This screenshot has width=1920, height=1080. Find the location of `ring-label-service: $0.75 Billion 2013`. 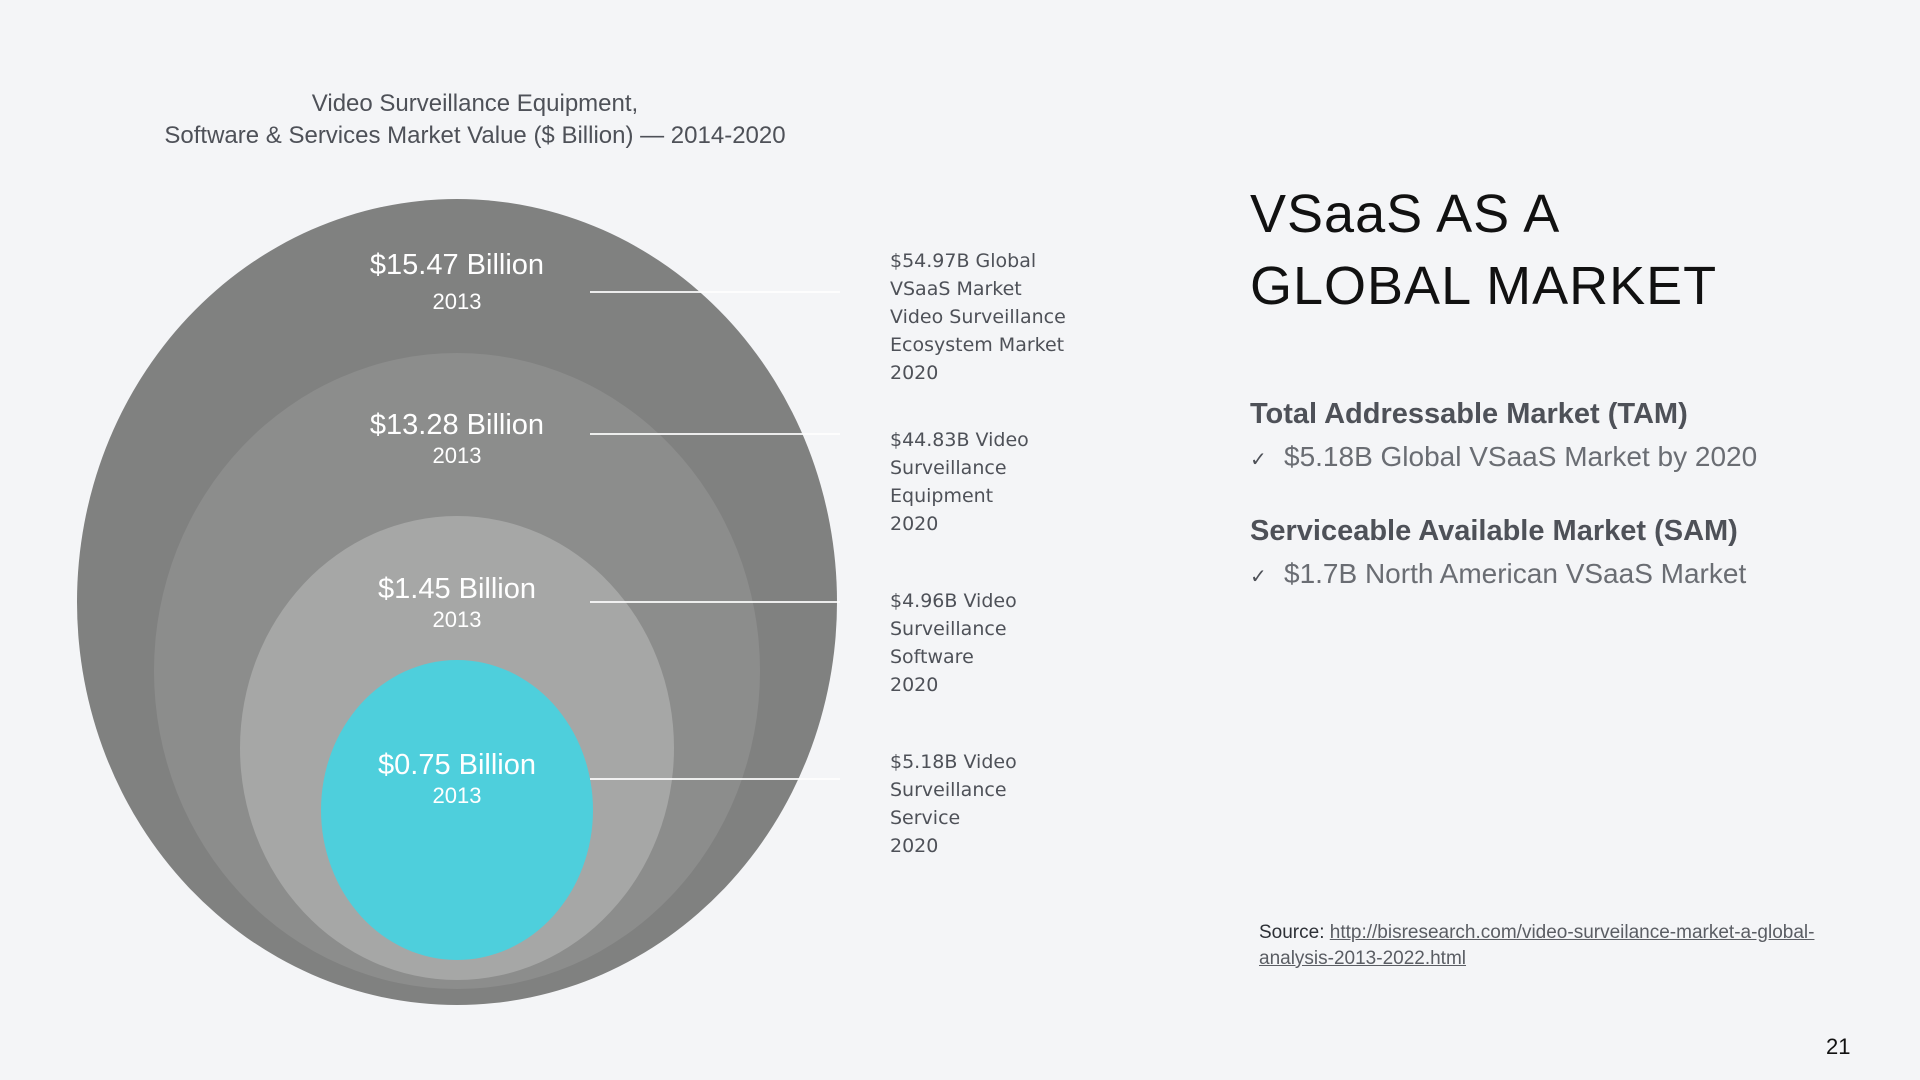

ring-label-service: $0.75 Billion 2013 is located at coordinates (457, 779).